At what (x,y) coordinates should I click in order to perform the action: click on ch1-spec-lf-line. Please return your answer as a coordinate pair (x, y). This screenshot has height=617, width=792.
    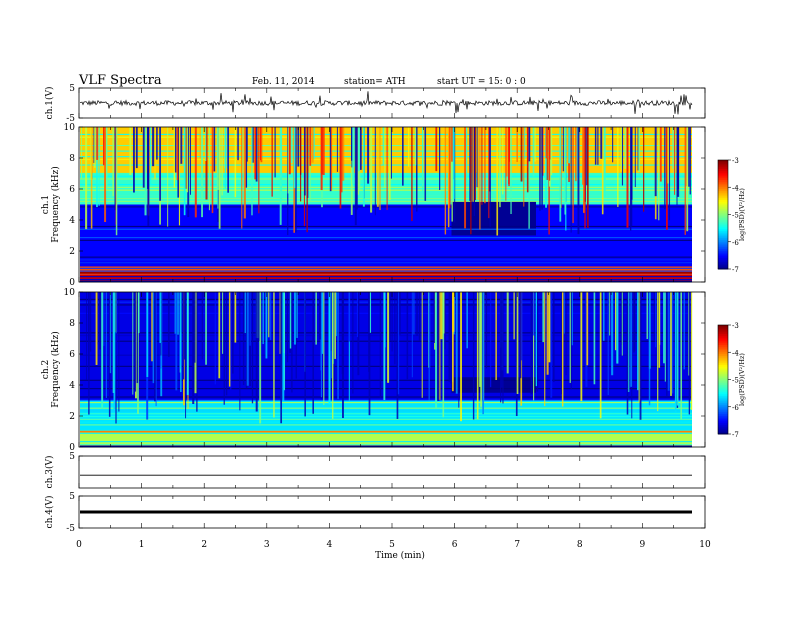
    Looking at the image, I should click on (386, 272).